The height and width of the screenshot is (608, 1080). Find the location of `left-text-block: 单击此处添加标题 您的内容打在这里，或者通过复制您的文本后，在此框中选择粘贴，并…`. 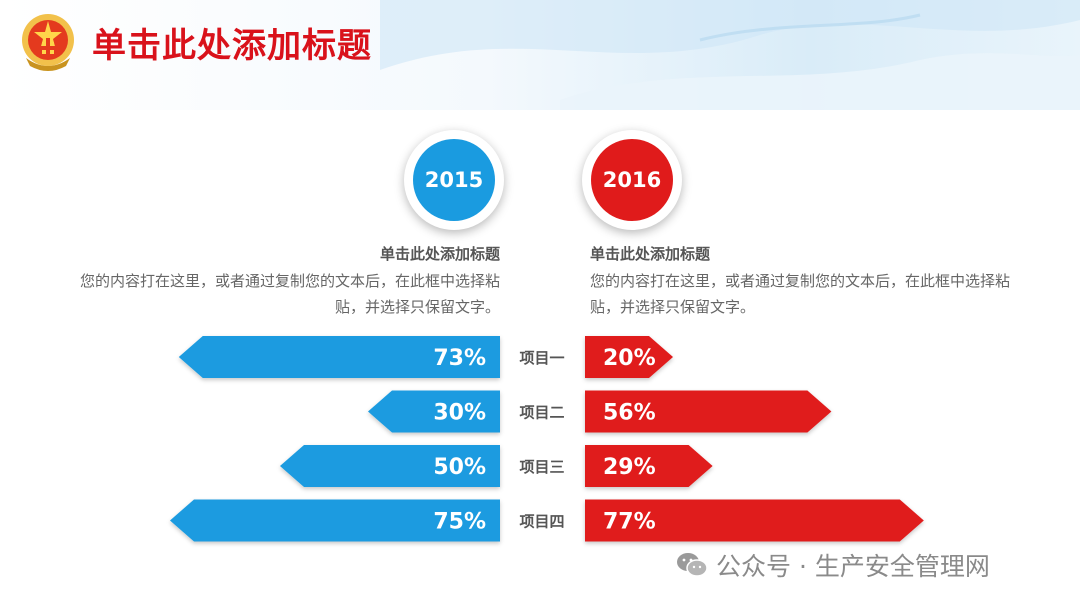

left-text-block: 单击此处添加标题 您的内容打在这里，或者通过复制您的文本后，在此框中选择粘贴，并… is located at coordinates (285, 281).